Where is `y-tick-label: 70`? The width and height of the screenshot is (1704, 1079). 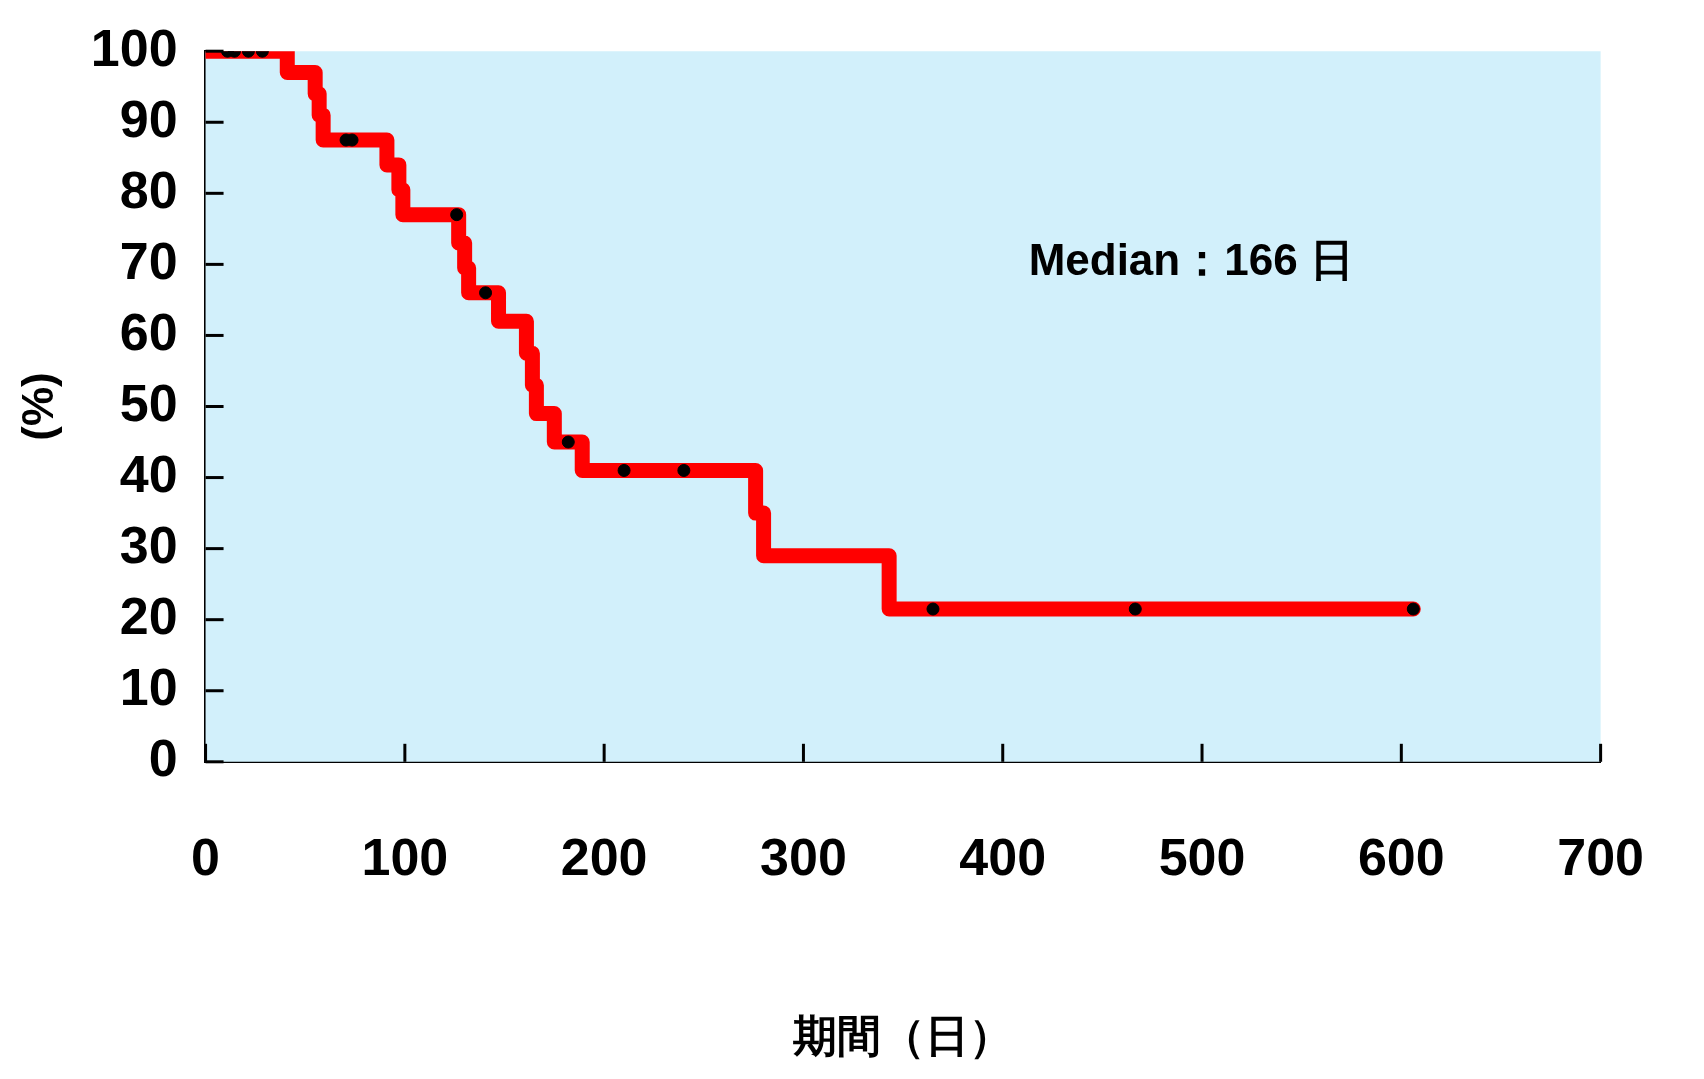
y-tick-label: 70 is located at coordinates (148, 260).